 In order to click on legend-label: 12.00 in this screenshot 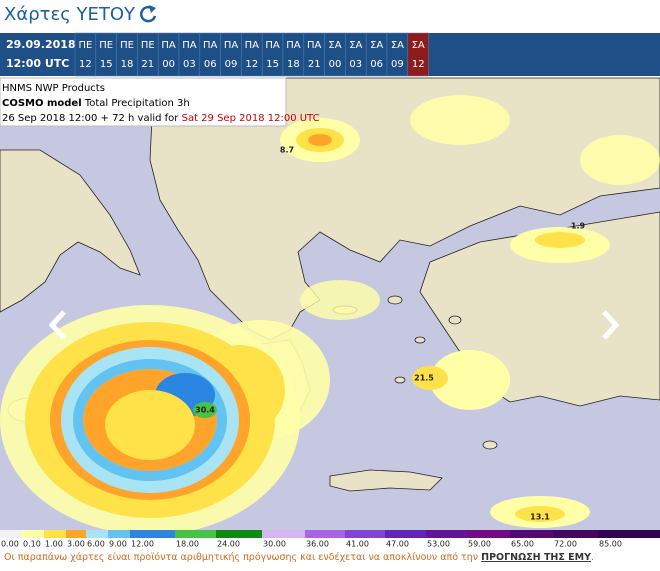, I will do `click(142, 544)`.